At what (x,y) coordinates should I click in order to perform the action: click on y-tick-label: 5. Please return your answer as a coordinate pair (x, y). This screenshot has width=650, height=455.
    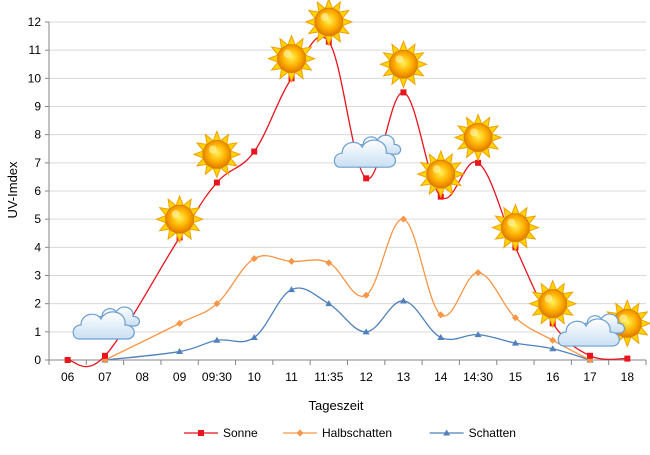
    Looking at the image, I should click on (37, 219).